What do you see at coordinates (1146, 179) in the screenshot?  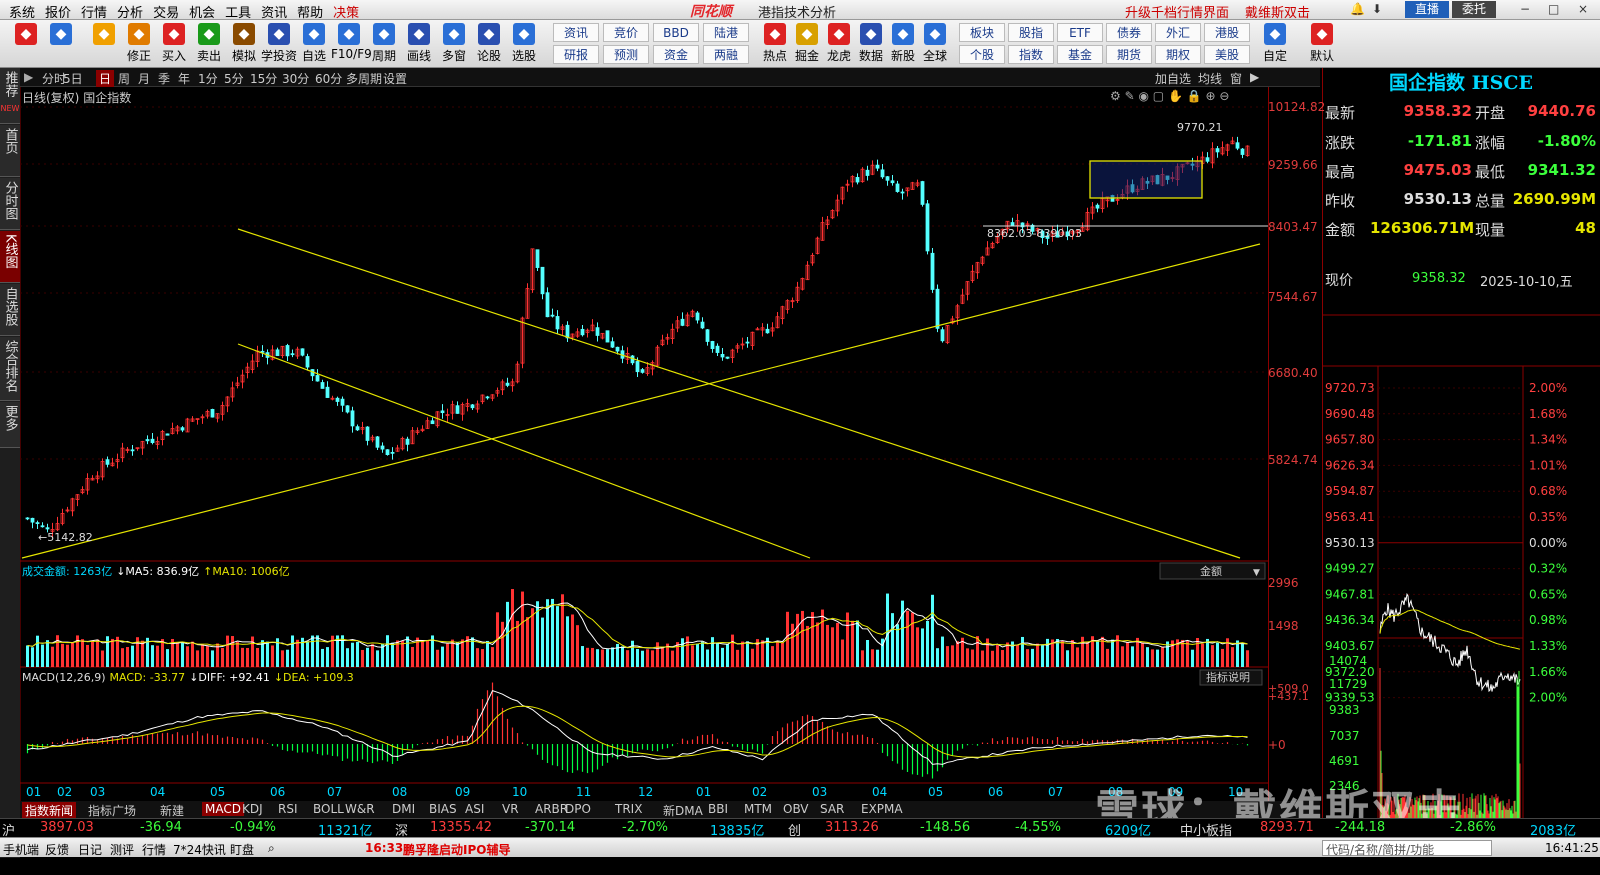 I see `consolidation-box` at bounding box center [1146, 179].